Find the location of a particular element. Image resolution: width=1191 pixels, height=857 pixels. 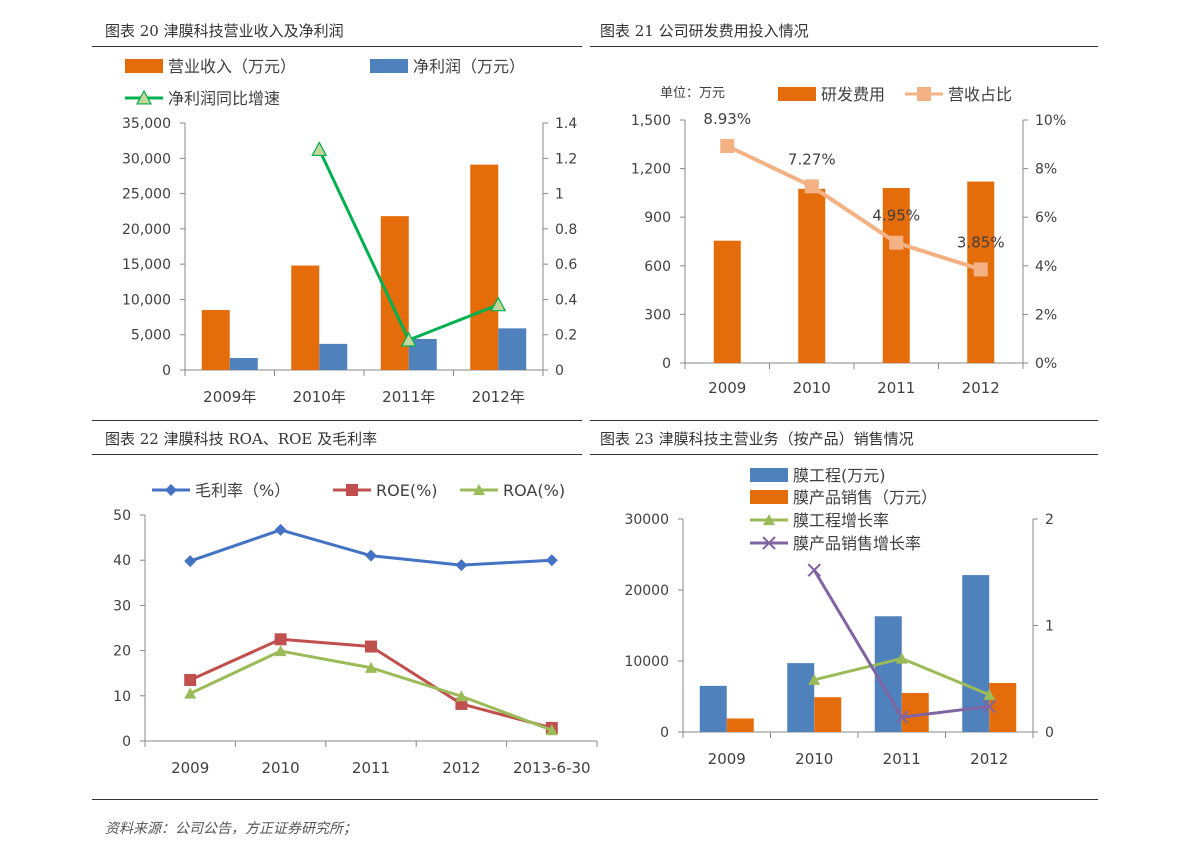

chart-title-23: 图表 23 津膜科技主营业务（按产品）销售情况 is located at coordinates (757, 439).